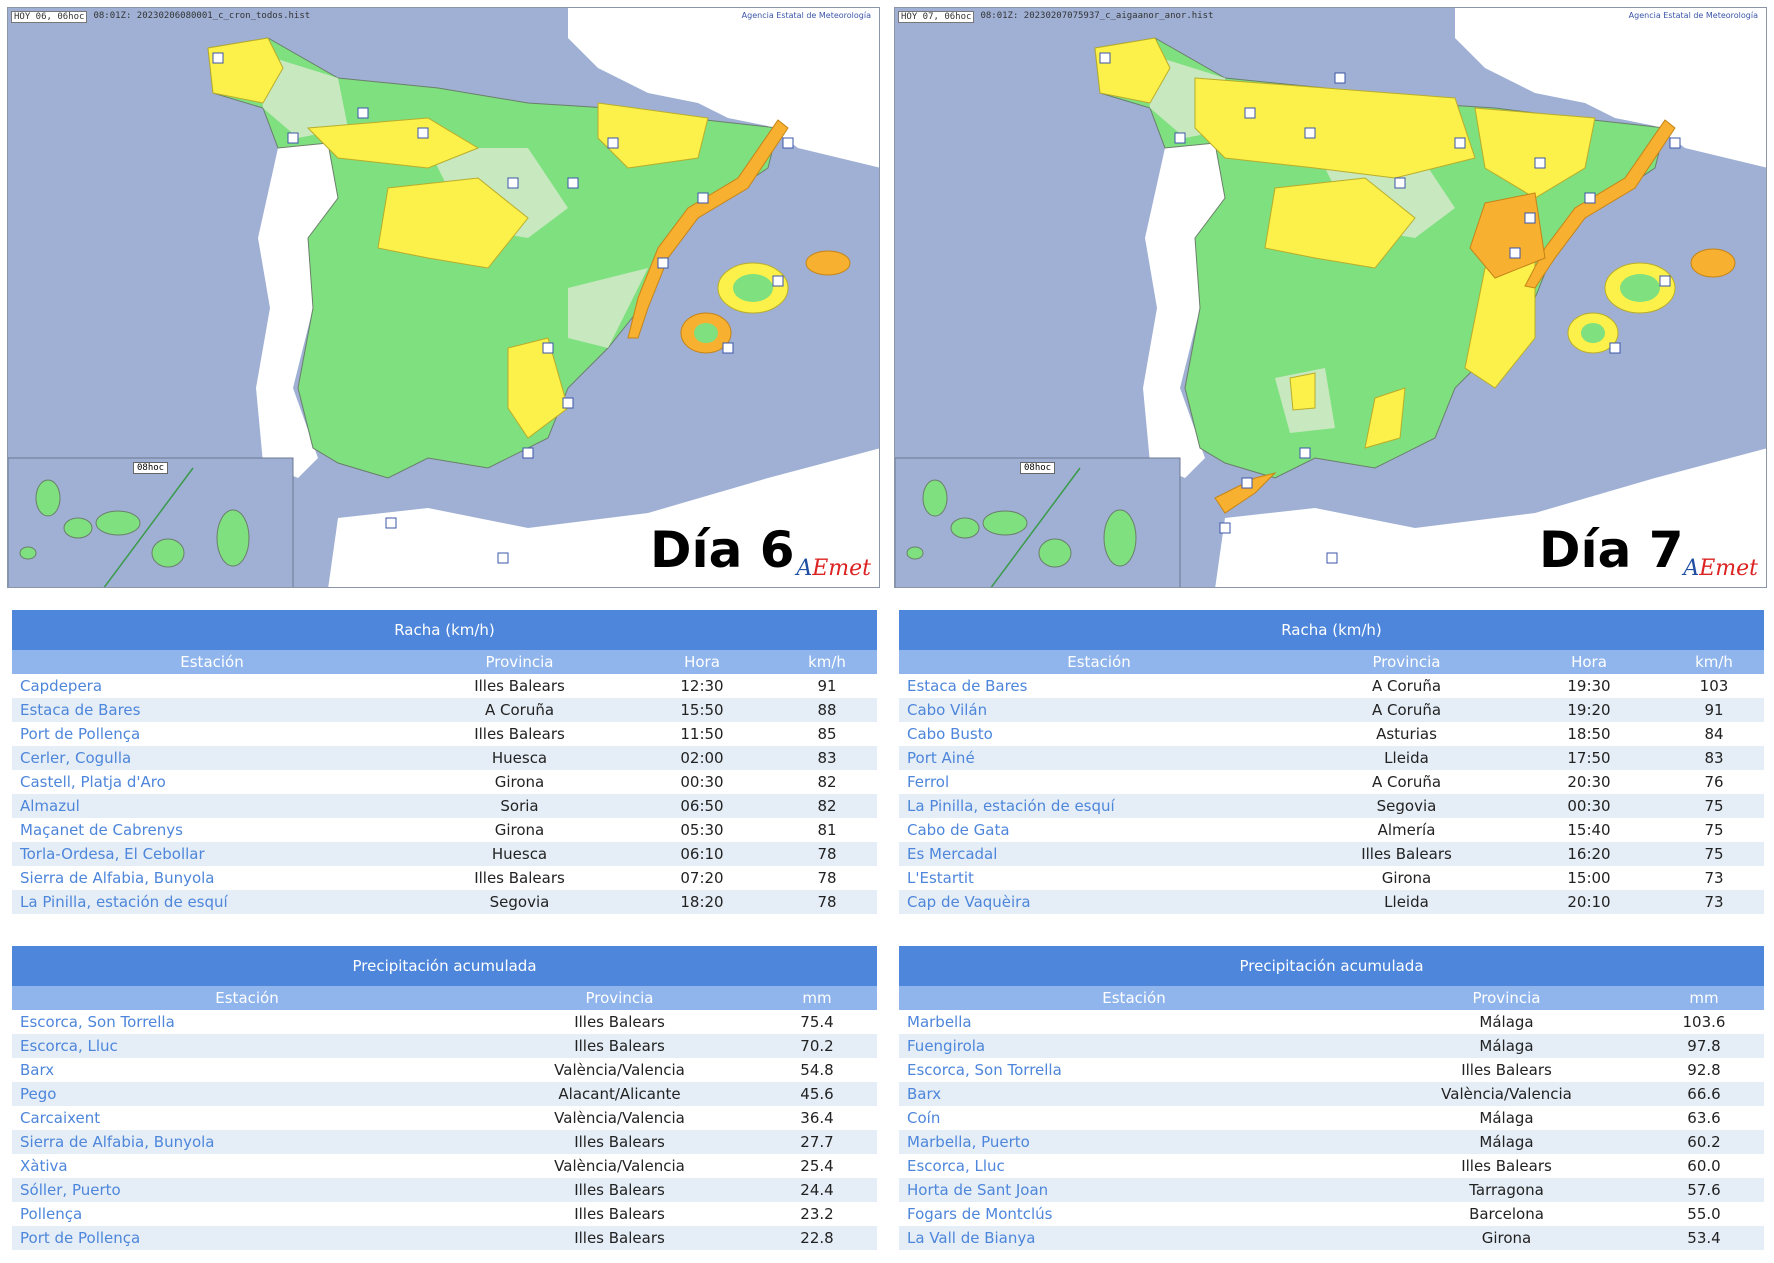 Image resolution: width=1774 pixels, height=1263 pixels. Describe the element at coordinates (947, 710) in the screenshot. I see `station-link: Cabo Vilán` at that location.